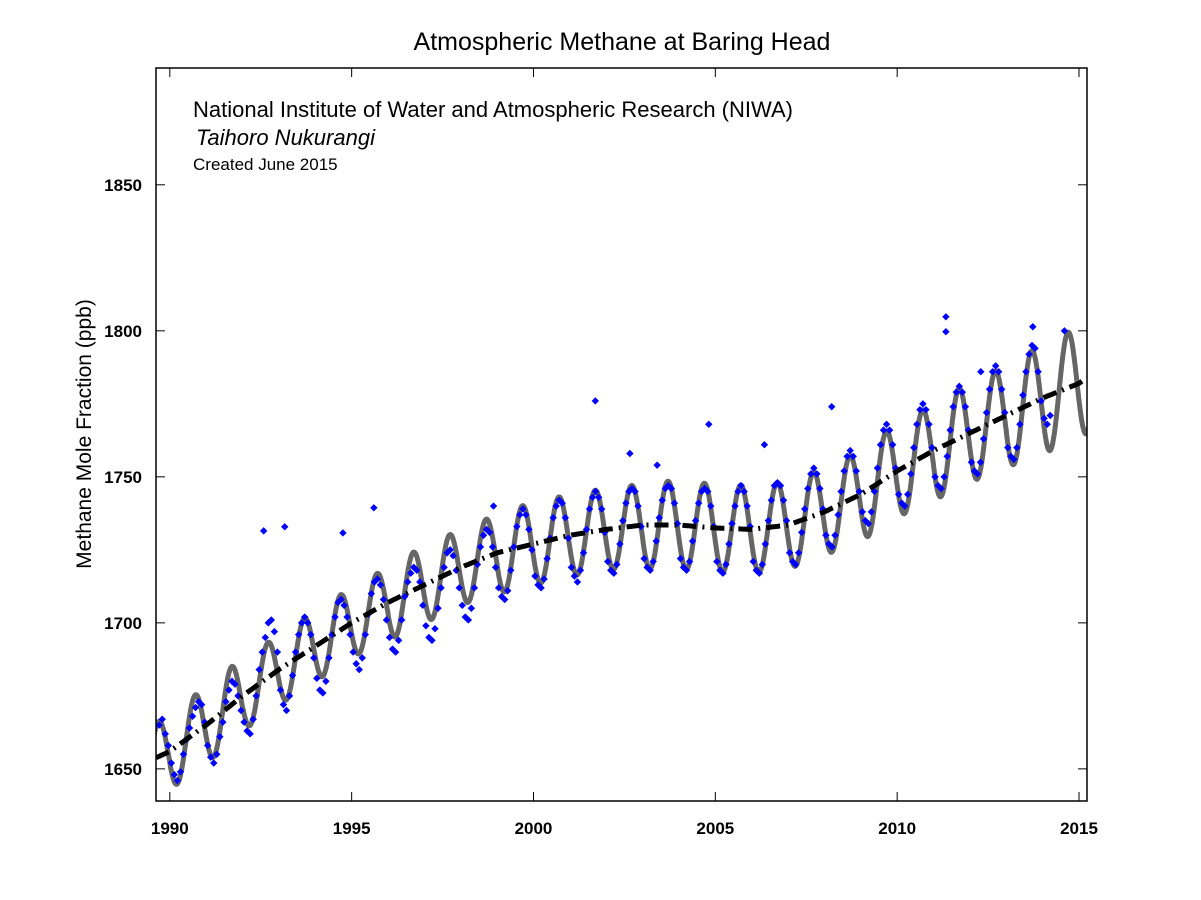 The width and height of the screenshot is (1201, 900). What do you see at coordinates (123, 185) in the screenshot?
I see `y-tick-label: 1850` at bounding box center [123, 185].